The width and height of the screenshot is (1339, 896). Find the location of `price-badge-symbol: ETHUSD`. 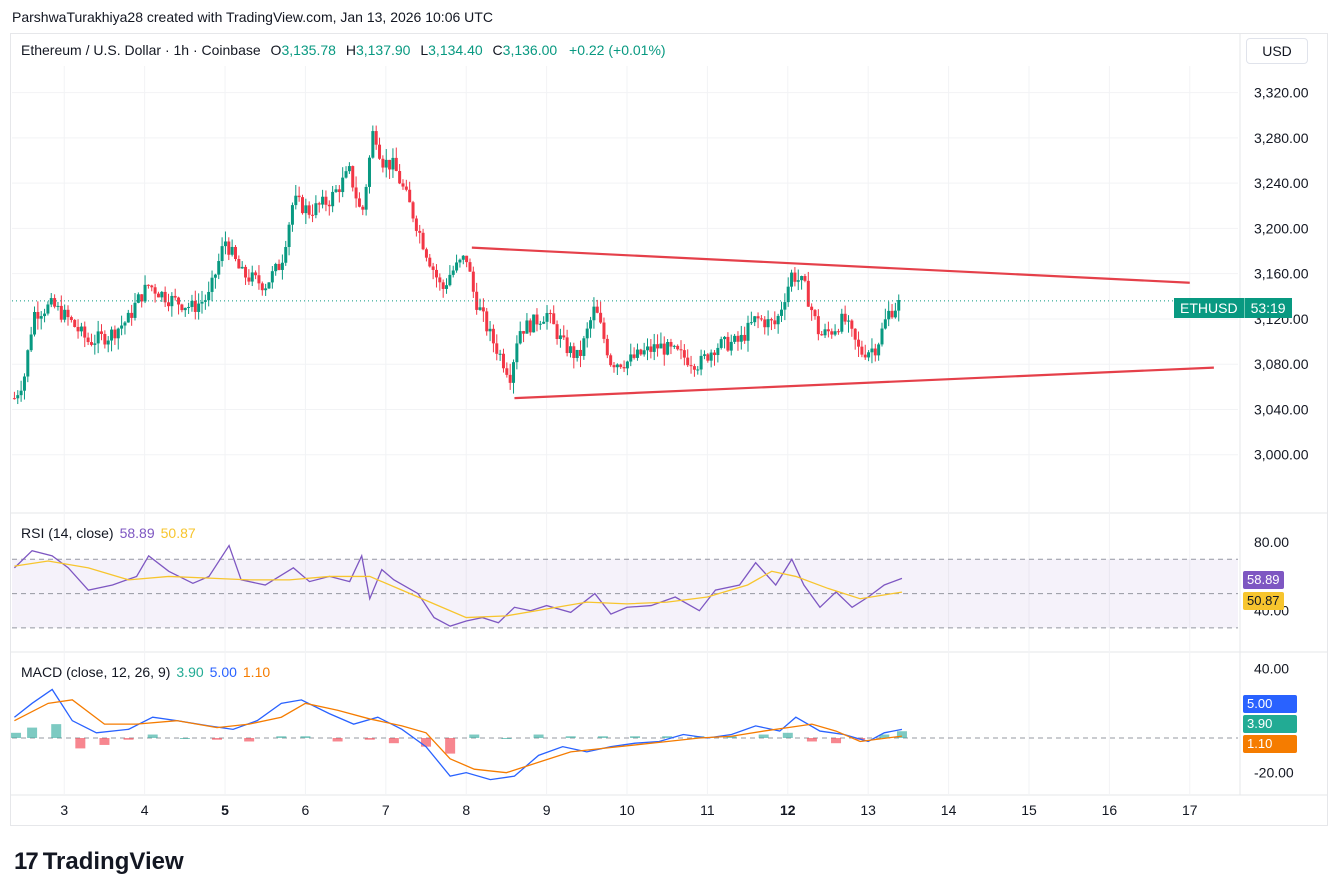

price-badge-symbol: ETHUSD is located at coordinates (1209, 308).